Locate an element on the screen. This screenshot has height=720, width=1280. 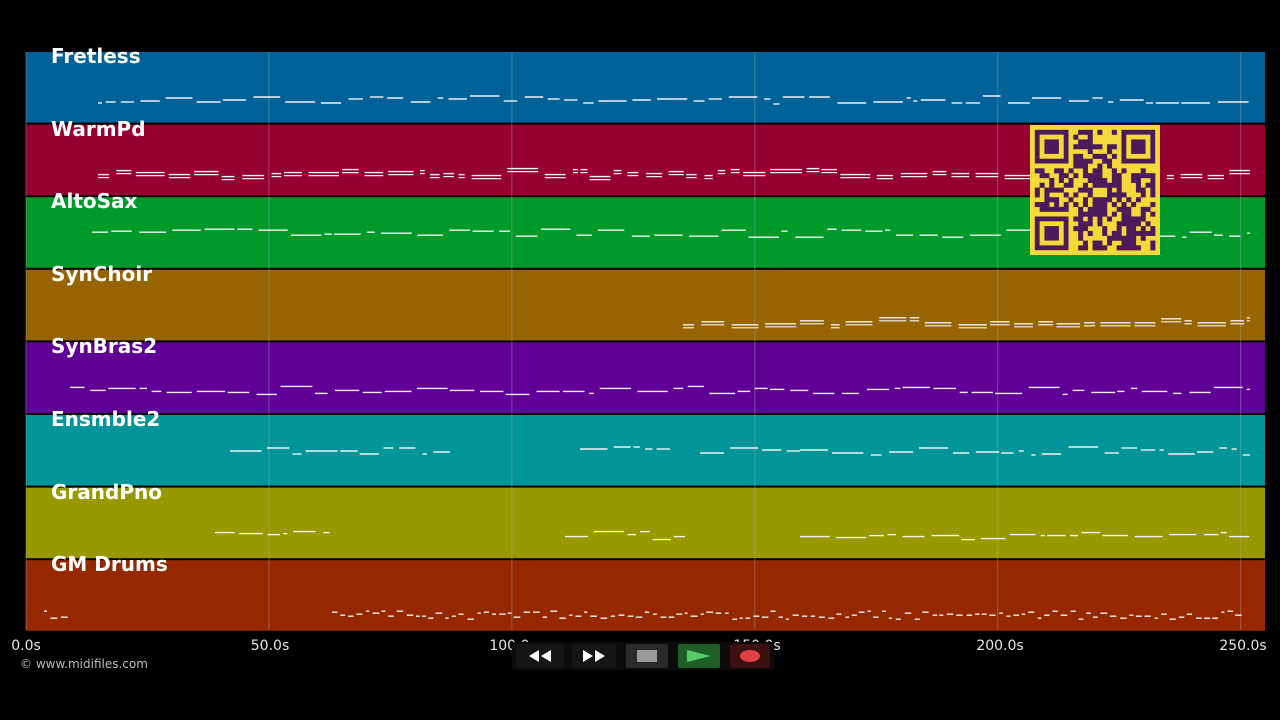
record-button is located at coordinates (750, 656).